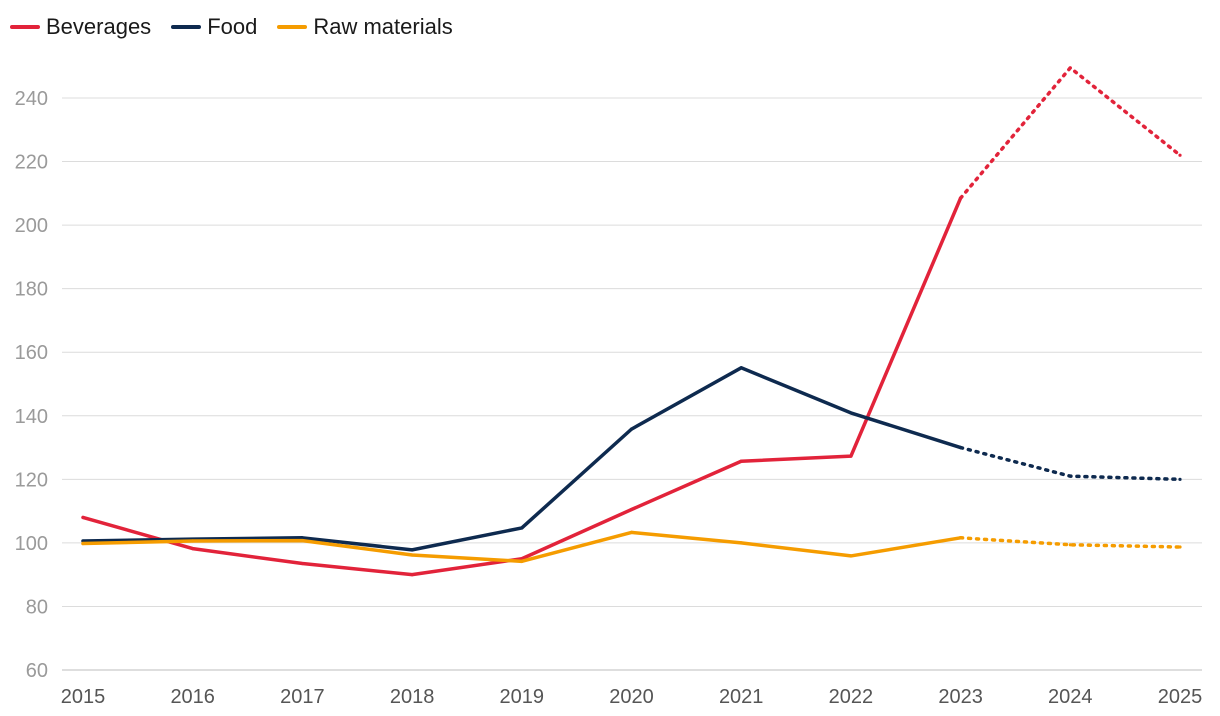  Describe the element at coordinates (741, 697) in the screenshot. I see `x-tick-label-2021: 2021` at that location.